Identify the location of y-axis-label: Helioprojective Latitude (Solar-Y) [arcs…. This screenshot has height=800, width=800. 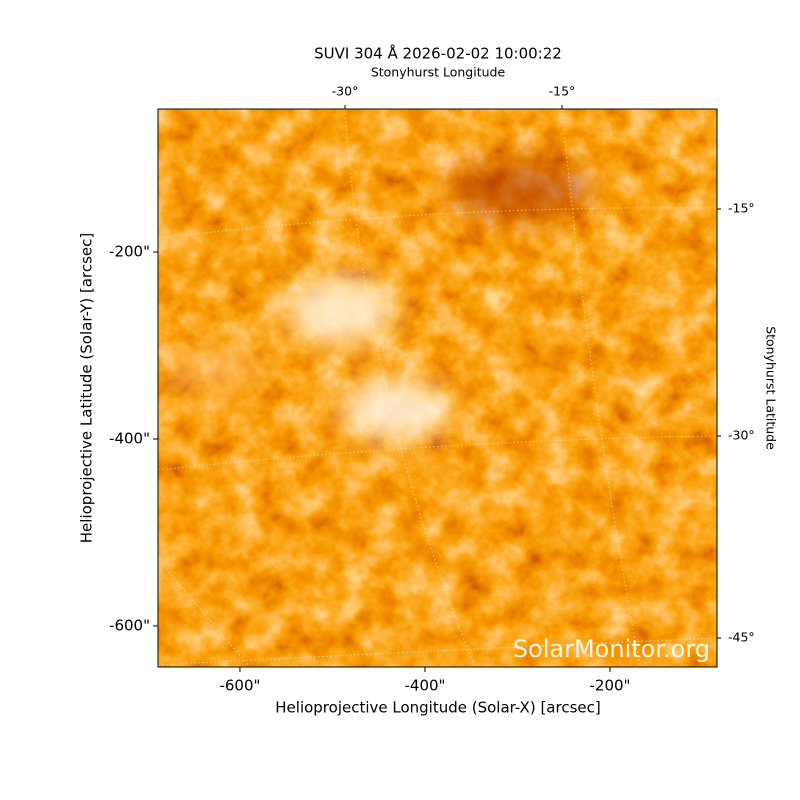
(87, 388).